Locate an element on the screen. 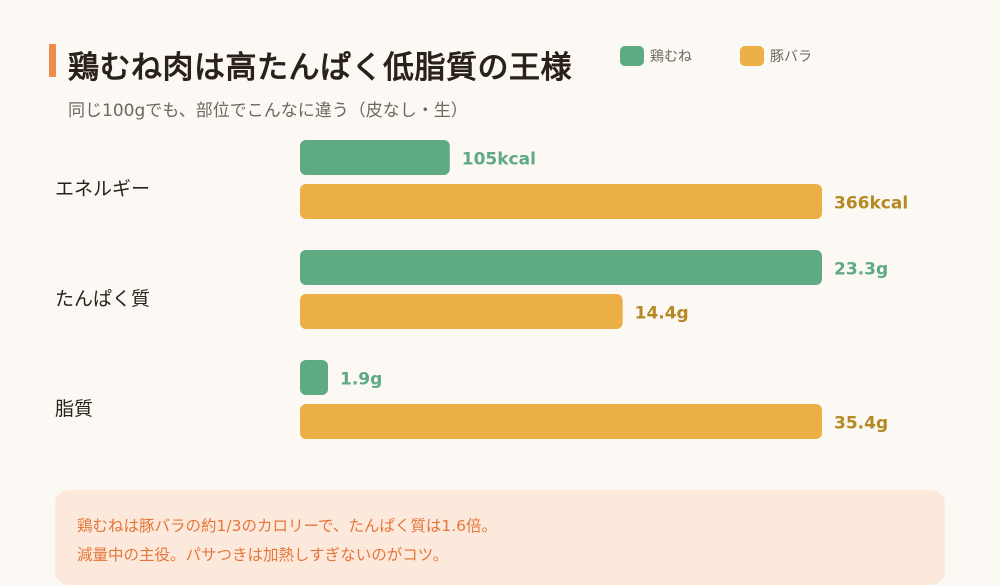 The height and width of the screenshot is (585, 1000). legend-label-pork: 豚バラ is located at coordinates (791, 57).